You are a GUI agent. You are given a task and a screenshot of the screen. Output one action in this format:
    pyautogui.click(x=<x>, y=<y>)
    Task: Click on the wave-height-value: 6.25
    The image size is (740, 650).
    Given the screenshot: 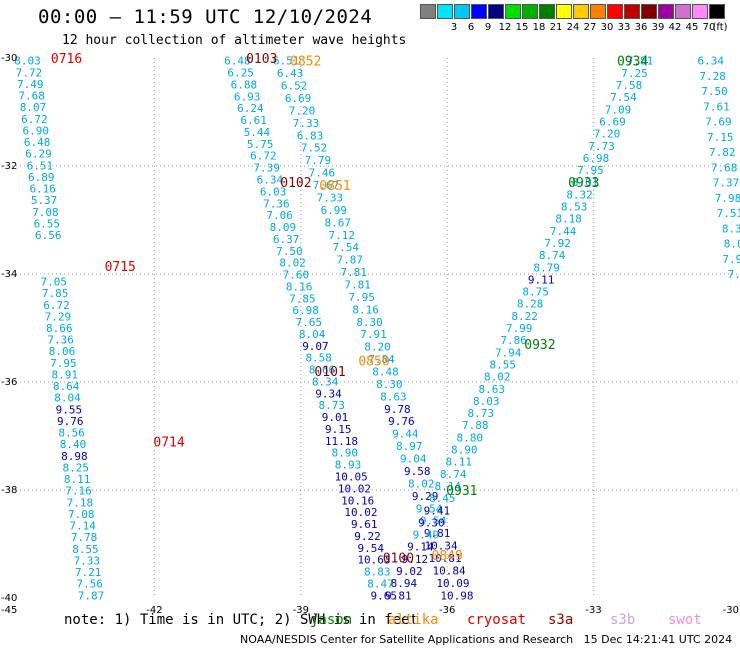 What is the action you would take?
    pyautogui.click(x=240, y=73)
    